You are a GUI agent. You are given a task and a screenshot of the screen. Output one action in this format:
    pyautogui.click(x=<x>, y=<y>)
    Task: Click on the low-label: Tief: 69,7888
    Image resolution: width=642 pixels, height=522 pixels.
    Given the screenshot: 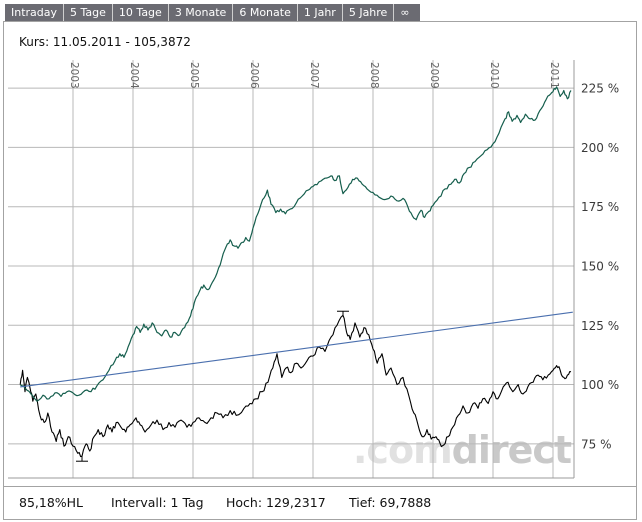 What is the action you would take?
    pyautogui.click(x=390, y=502)
    